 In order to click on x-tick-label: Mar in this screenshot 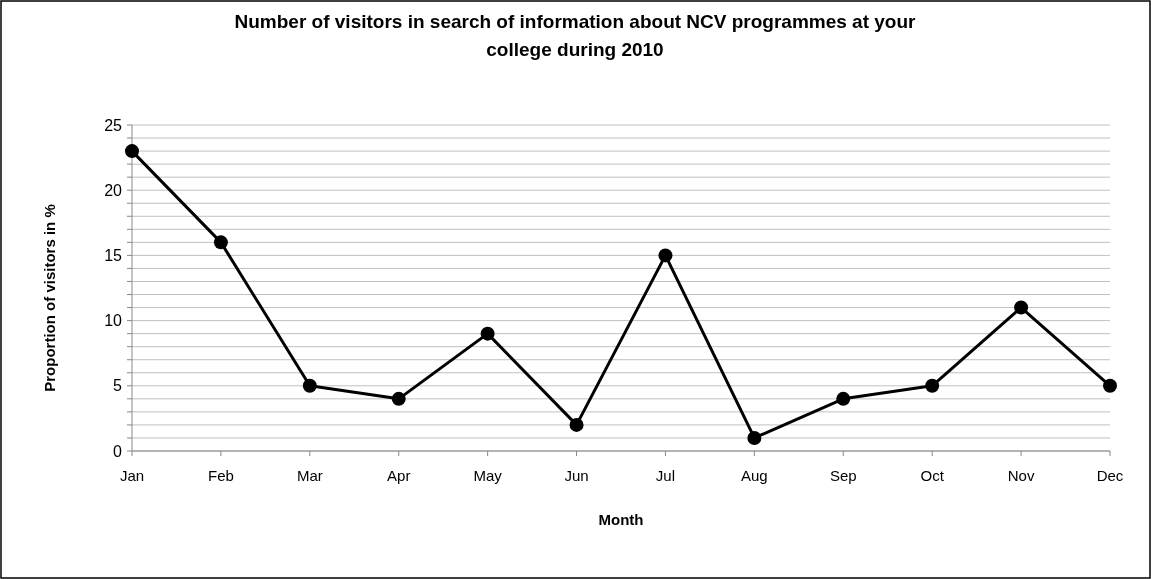, I will do `click(309, 475)`.